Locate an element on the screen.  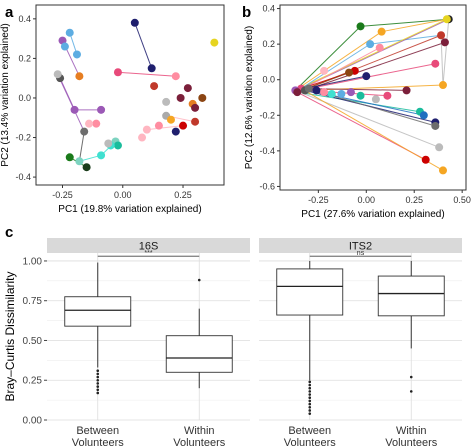
x-category-label: Within is located at coordinates (411, 431).